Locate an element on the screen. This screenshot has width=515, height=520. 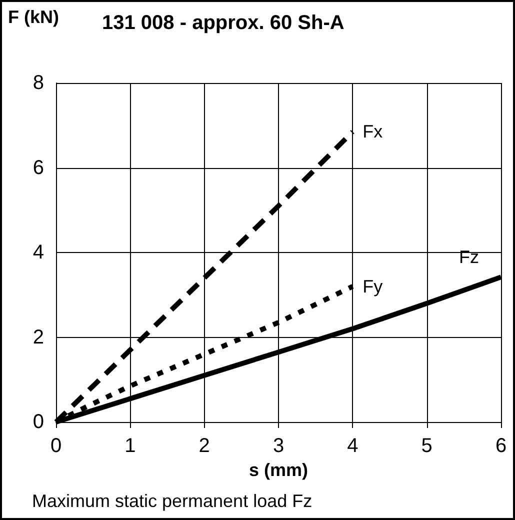
y-tick-label: 6 is located at coordinates (38, 167).